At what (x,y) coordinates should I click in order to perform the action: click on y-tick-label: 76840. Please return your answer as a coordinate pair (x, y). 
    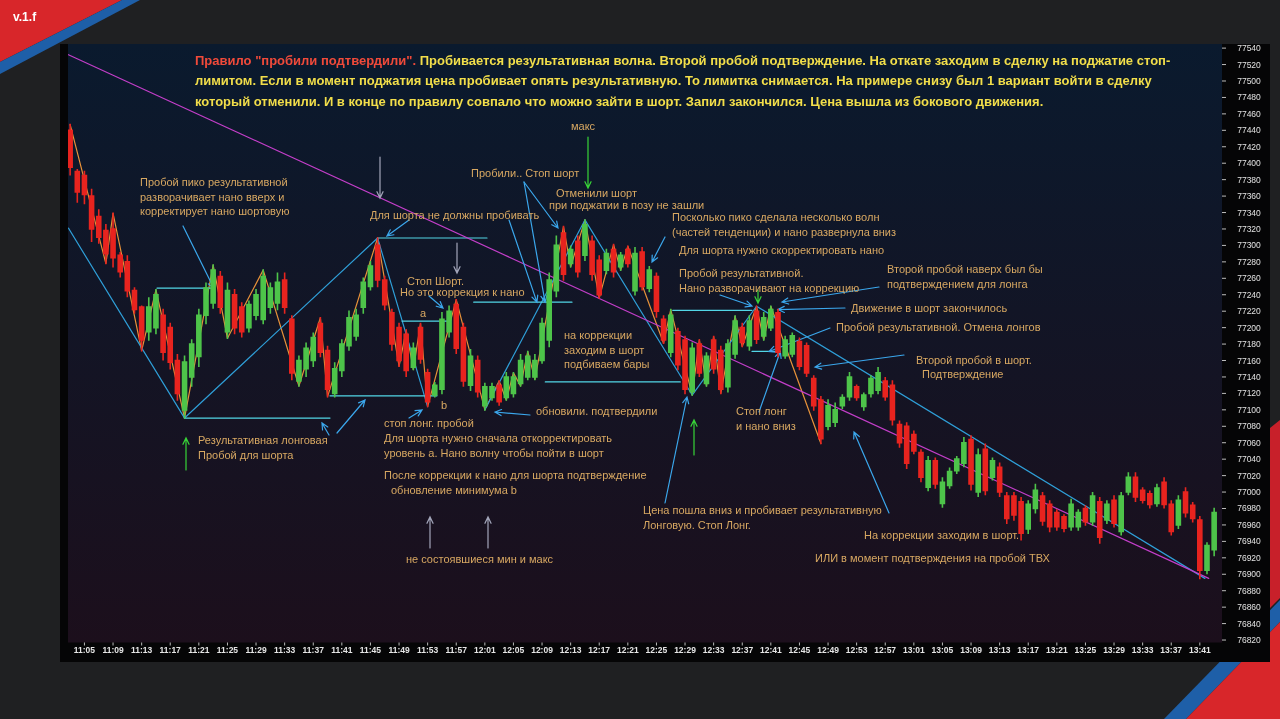
    Looking at the image, I should click on (1249, 623).